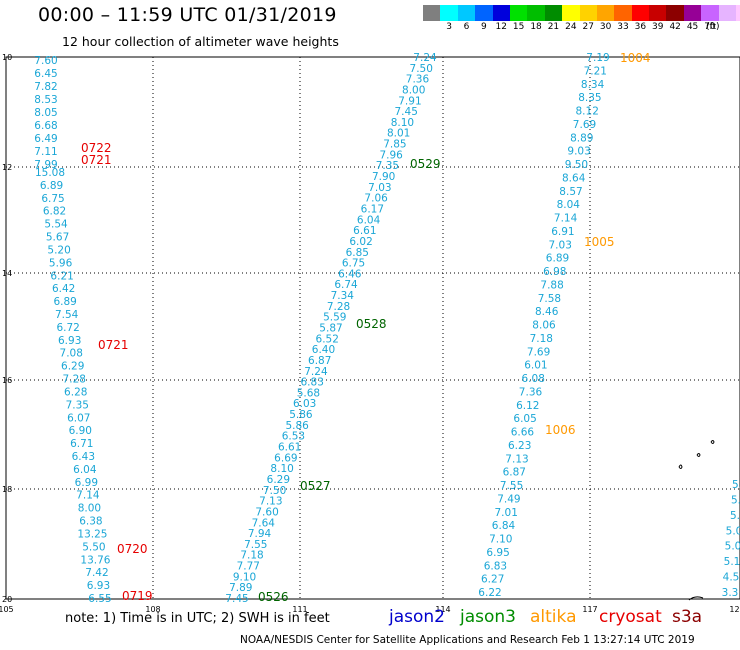  What do you see at coordinates (7, 489) in the screenshot?
I see `lat-tick-label: 18` at bounding box center [7, 489].